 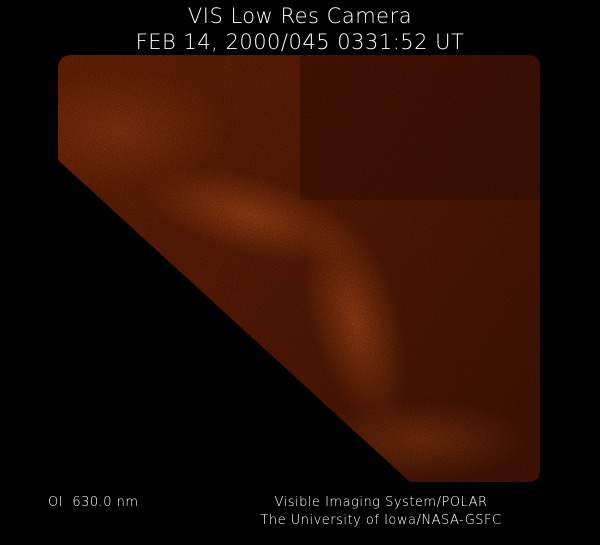 I want to click on institution-label: The University of Iowa/NASA-GSFC, so click(x=381, y=520).